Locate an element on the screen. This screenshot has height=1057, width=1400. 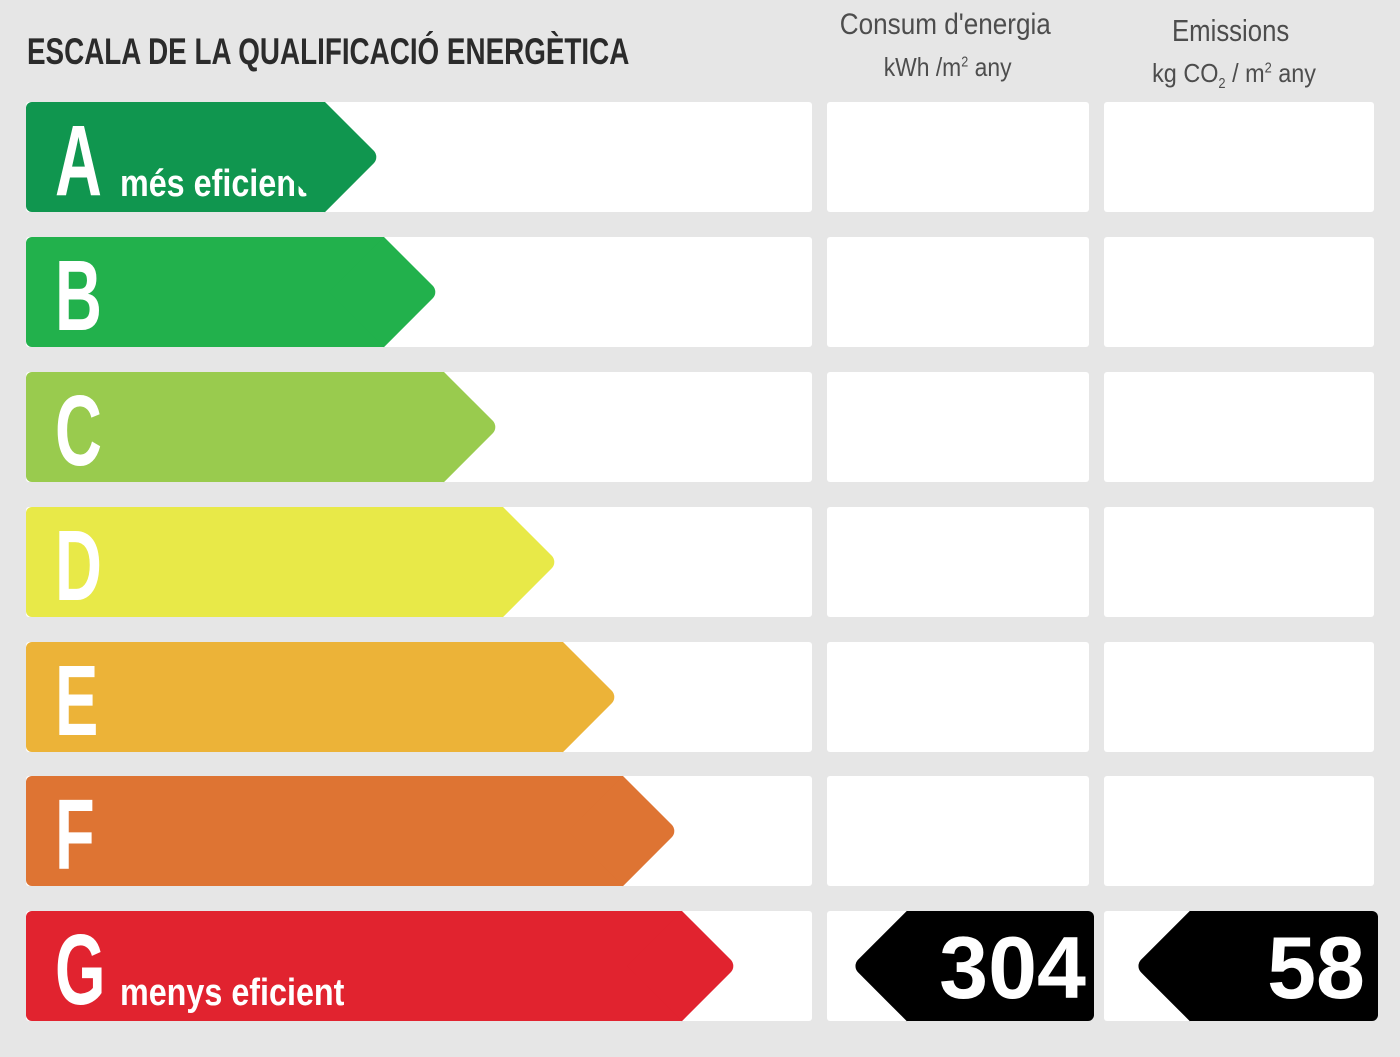
rating-row-a: A més eficient is located at coordinates (700, 159).